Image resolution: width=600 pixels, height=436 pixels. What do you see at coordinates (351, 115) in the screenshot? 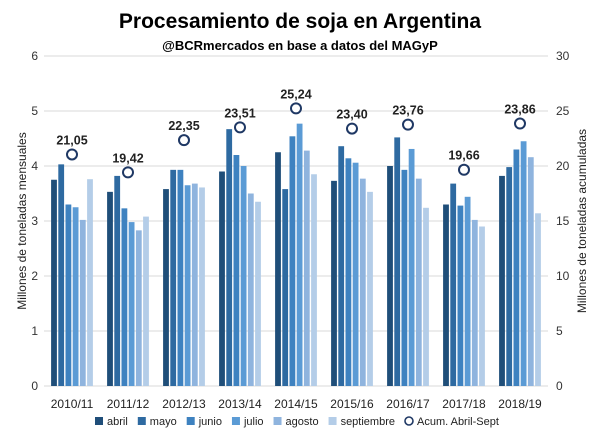
I see `data-label: 23,40` at bounding box center [351, 115].